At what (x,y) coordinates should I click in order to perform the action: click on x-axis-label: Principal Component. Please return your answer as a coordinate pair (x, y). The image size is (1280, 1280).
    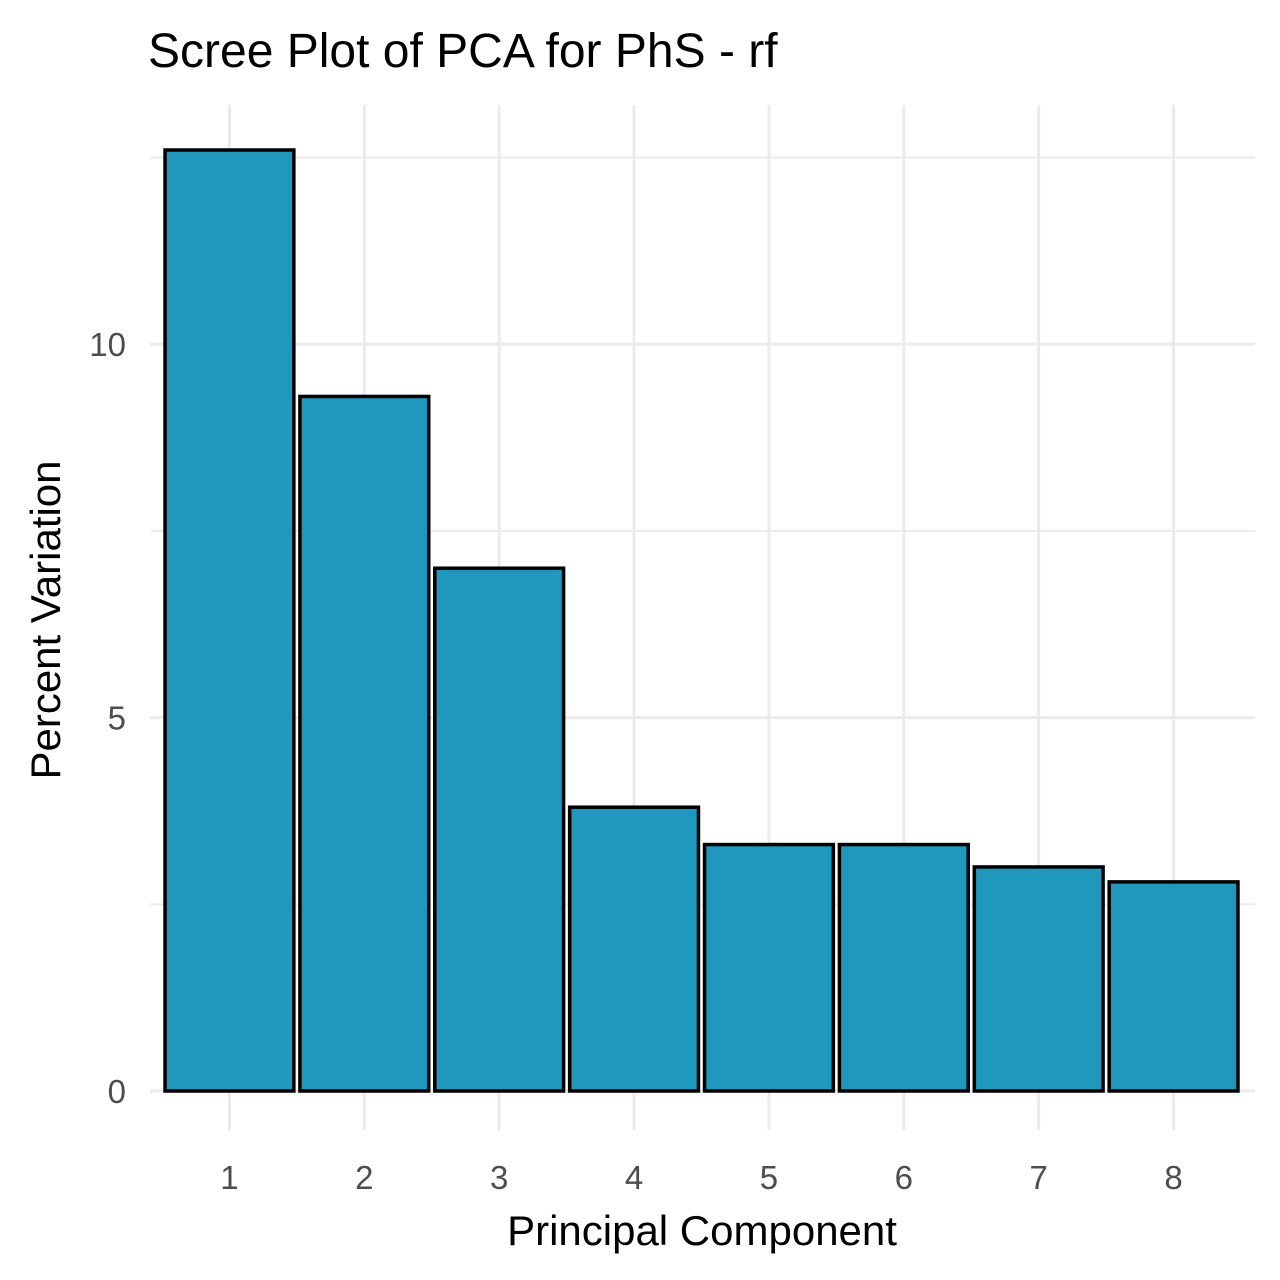
    Looking at the image, I should click on (702, 1230).